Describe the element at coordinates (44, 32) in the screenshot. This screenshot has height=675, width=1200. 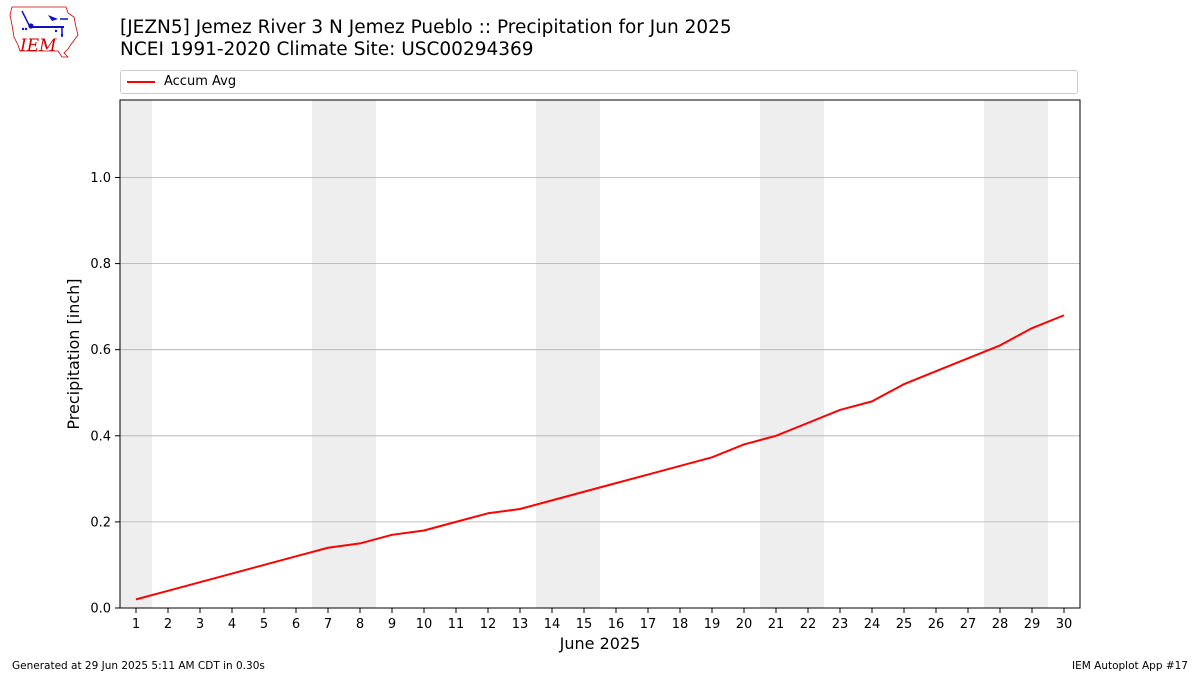
I see `iem-logo: IEM` at that location.